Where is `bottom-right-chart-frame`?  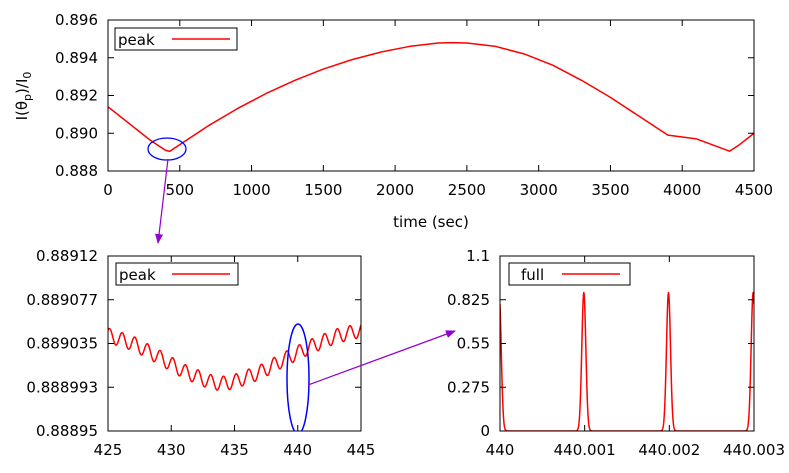 bottom-right-chart-frame is located at coordinates (627, 343).